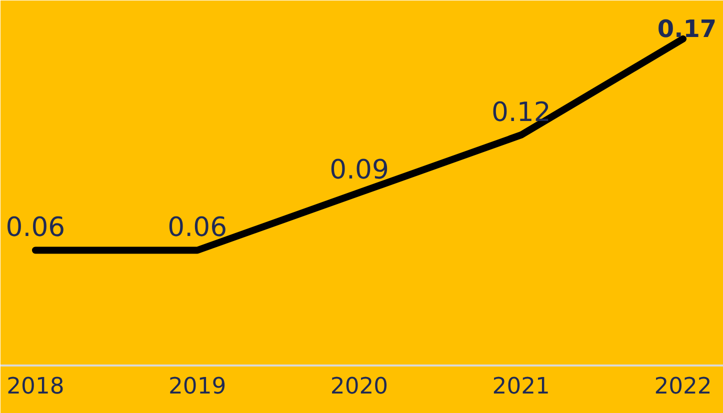 Image resolution: width=723 pixels, height=413 pixels. I want to click on x-tick-label: 2021, so click(521, 387).